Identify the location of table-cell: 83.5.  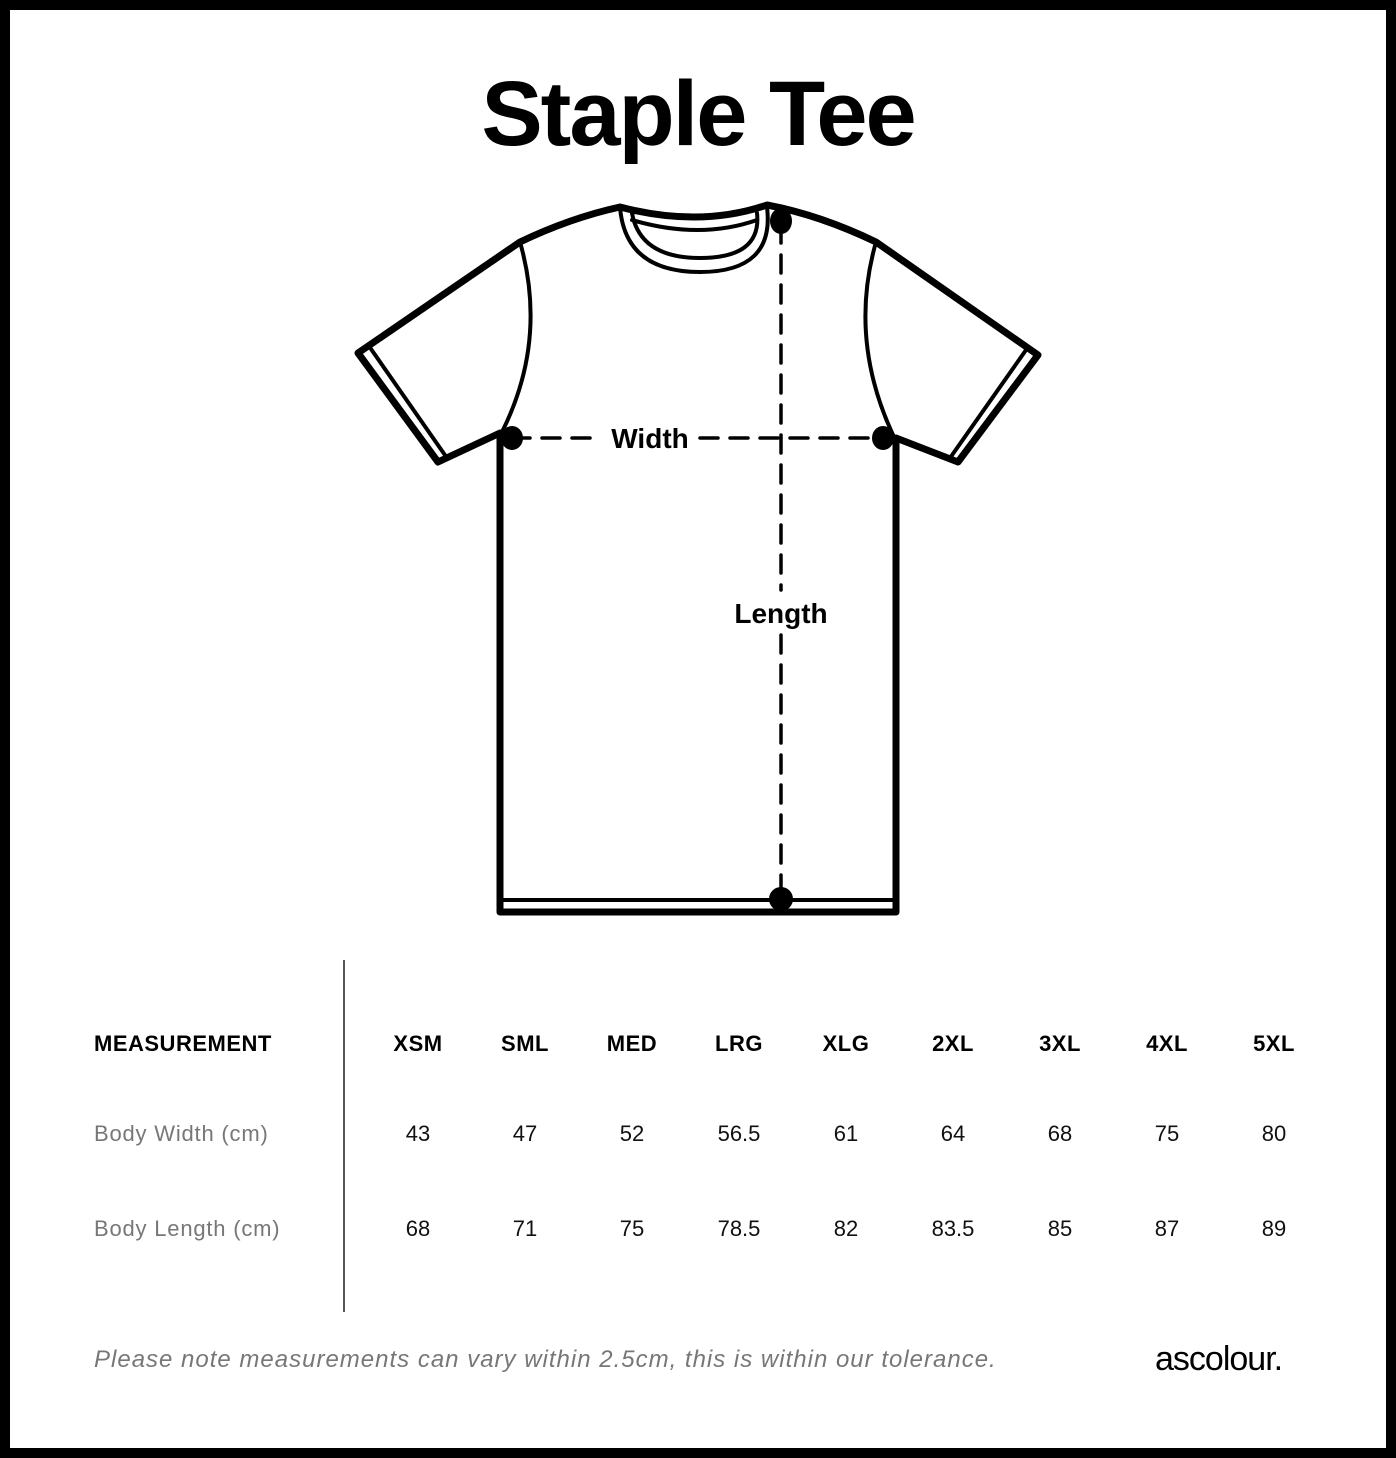
(953, 1228).